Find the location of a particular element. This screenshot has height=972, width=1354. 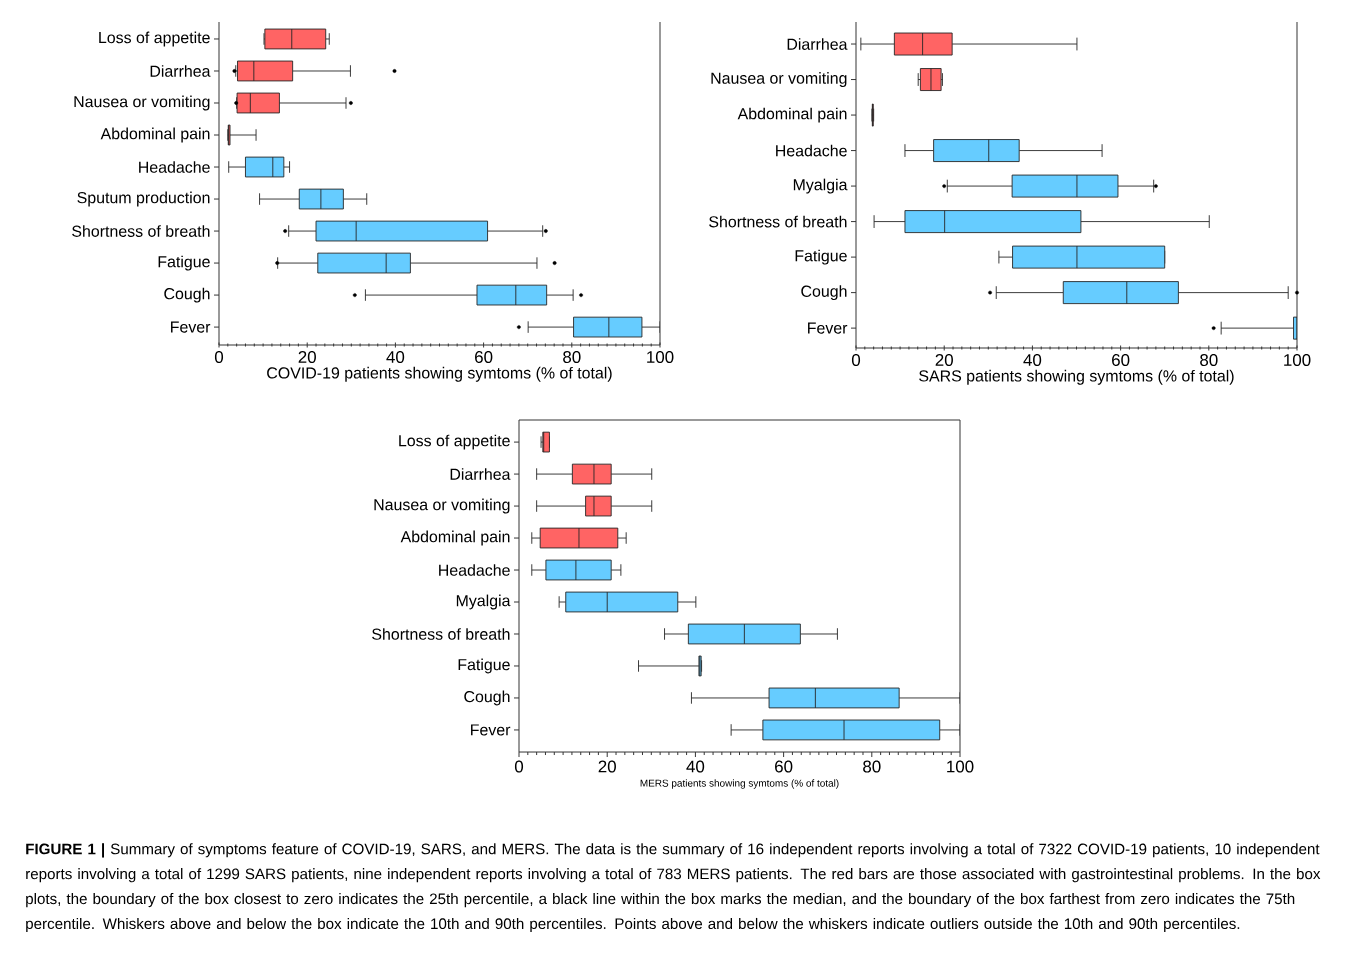

y-tick-label: Sputum production is located at coordinates (143, 199).